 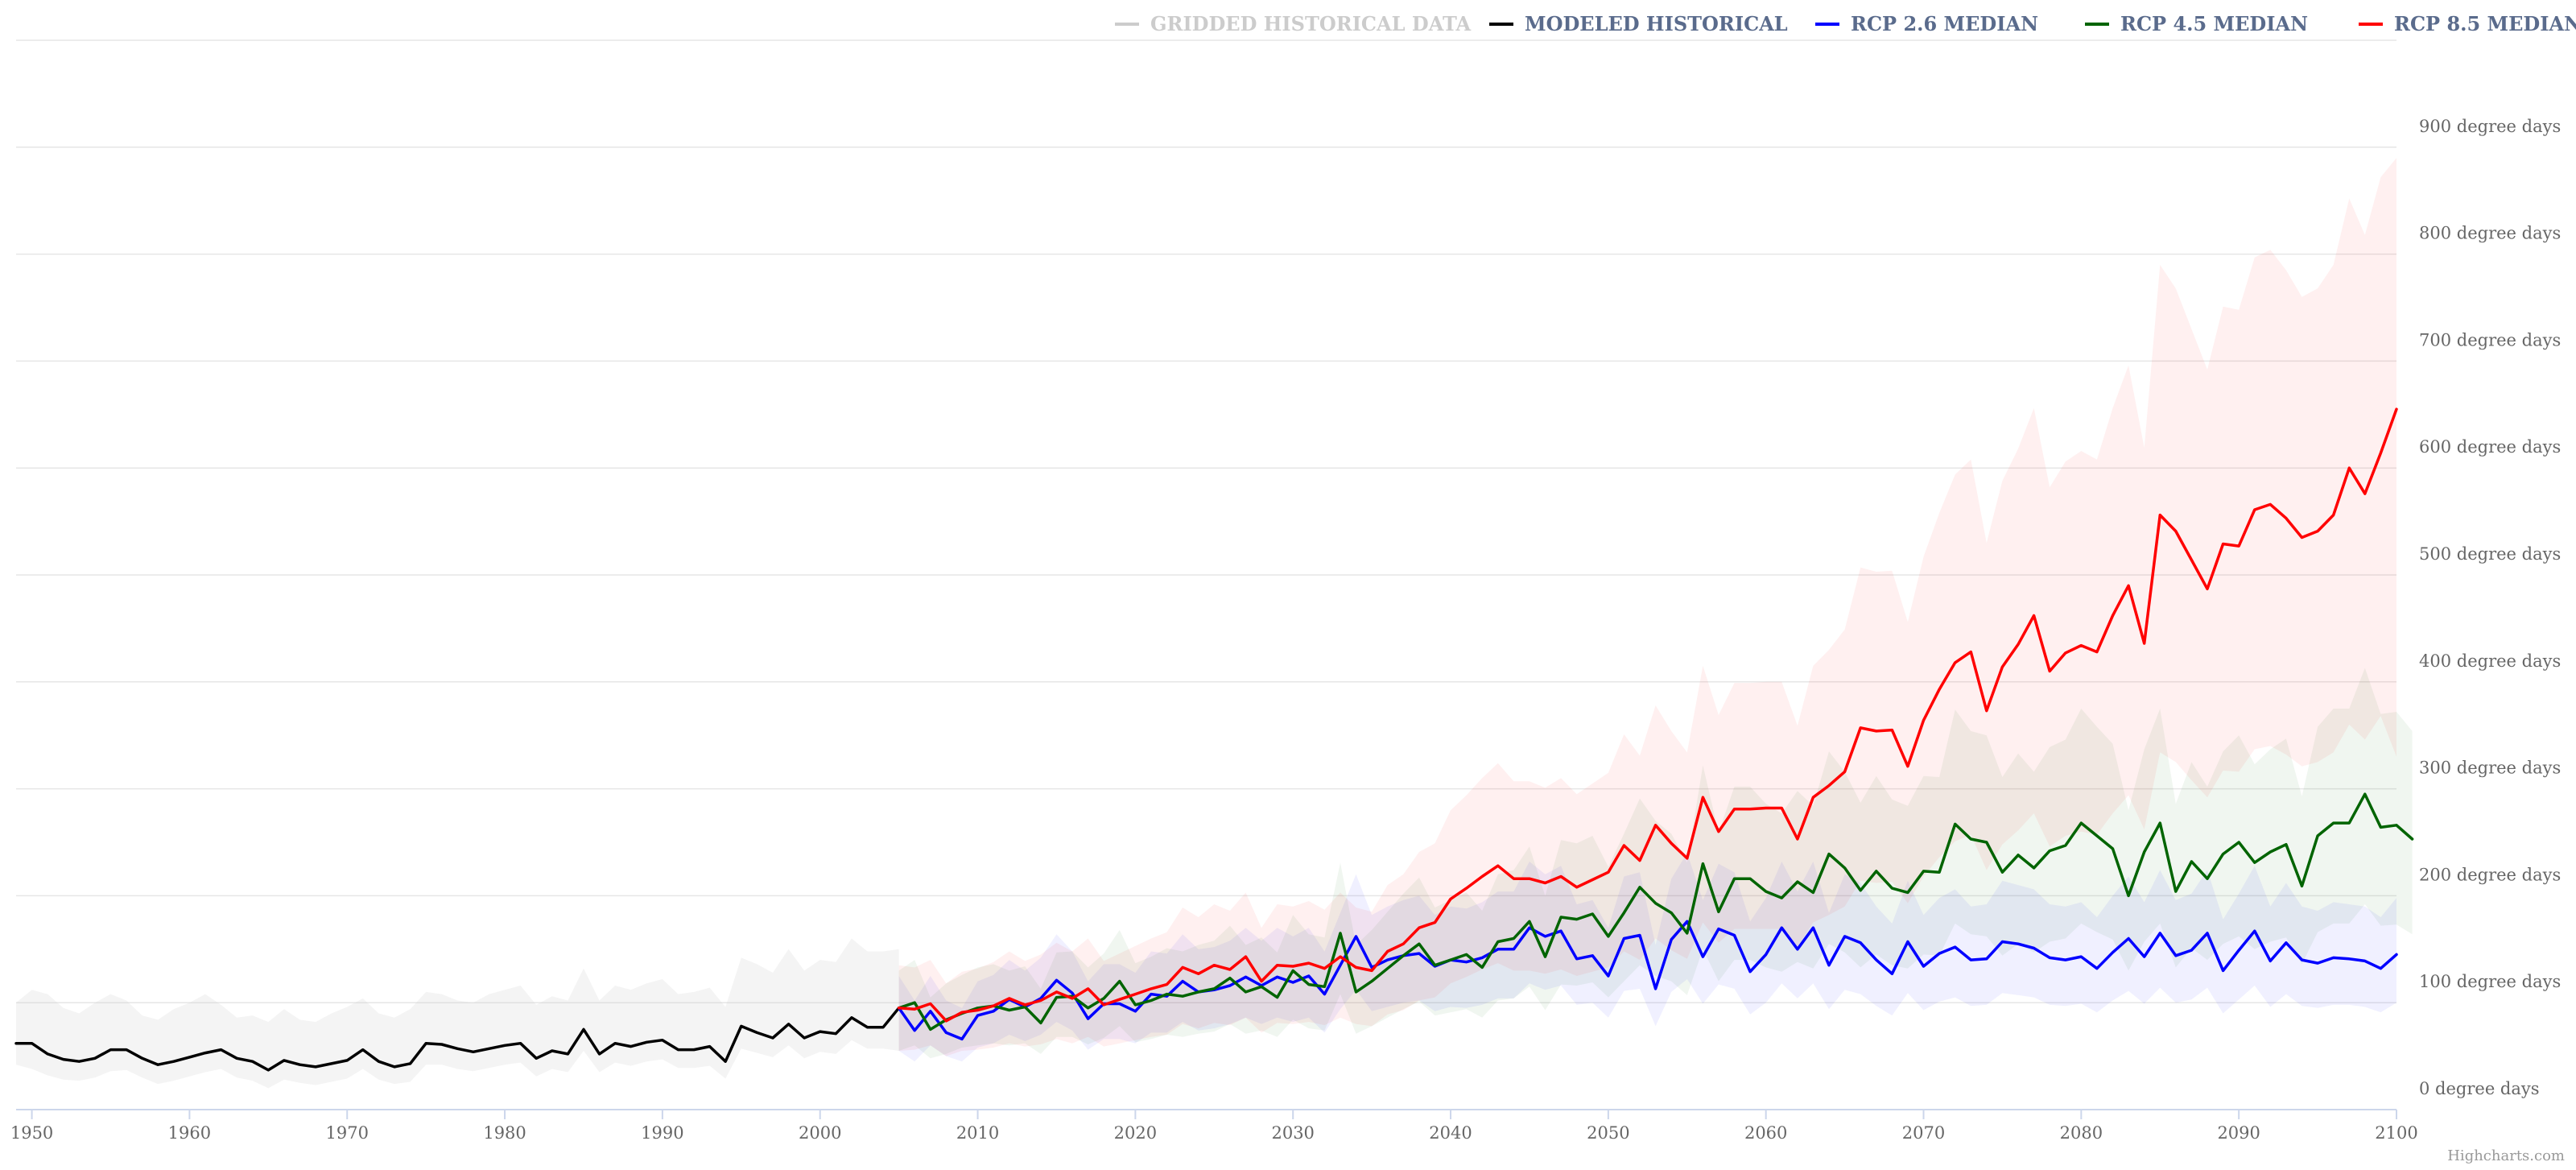 I want to click on x-tick-label: 2030, so click(x=1292, y=1133).